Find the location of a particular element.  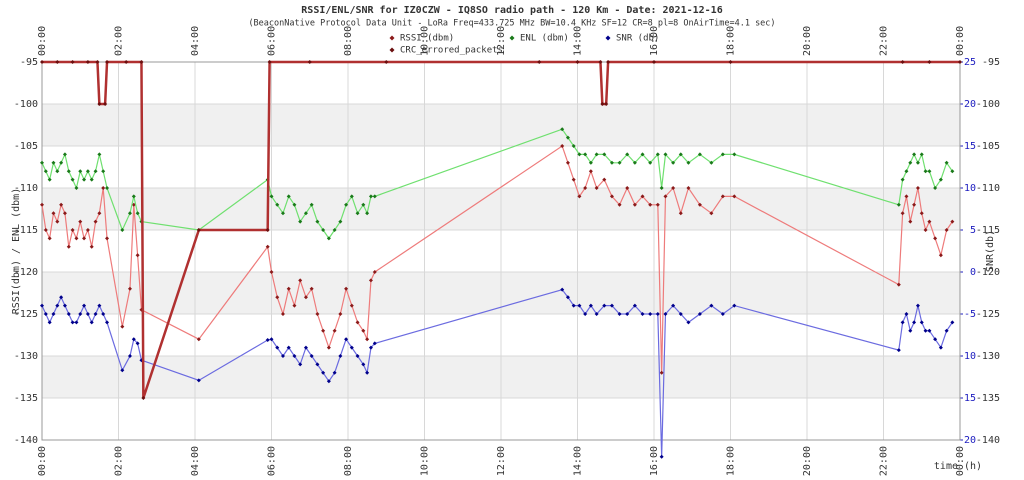

x-tick-label-top: 14:00 is located at coordinates (578, 41).